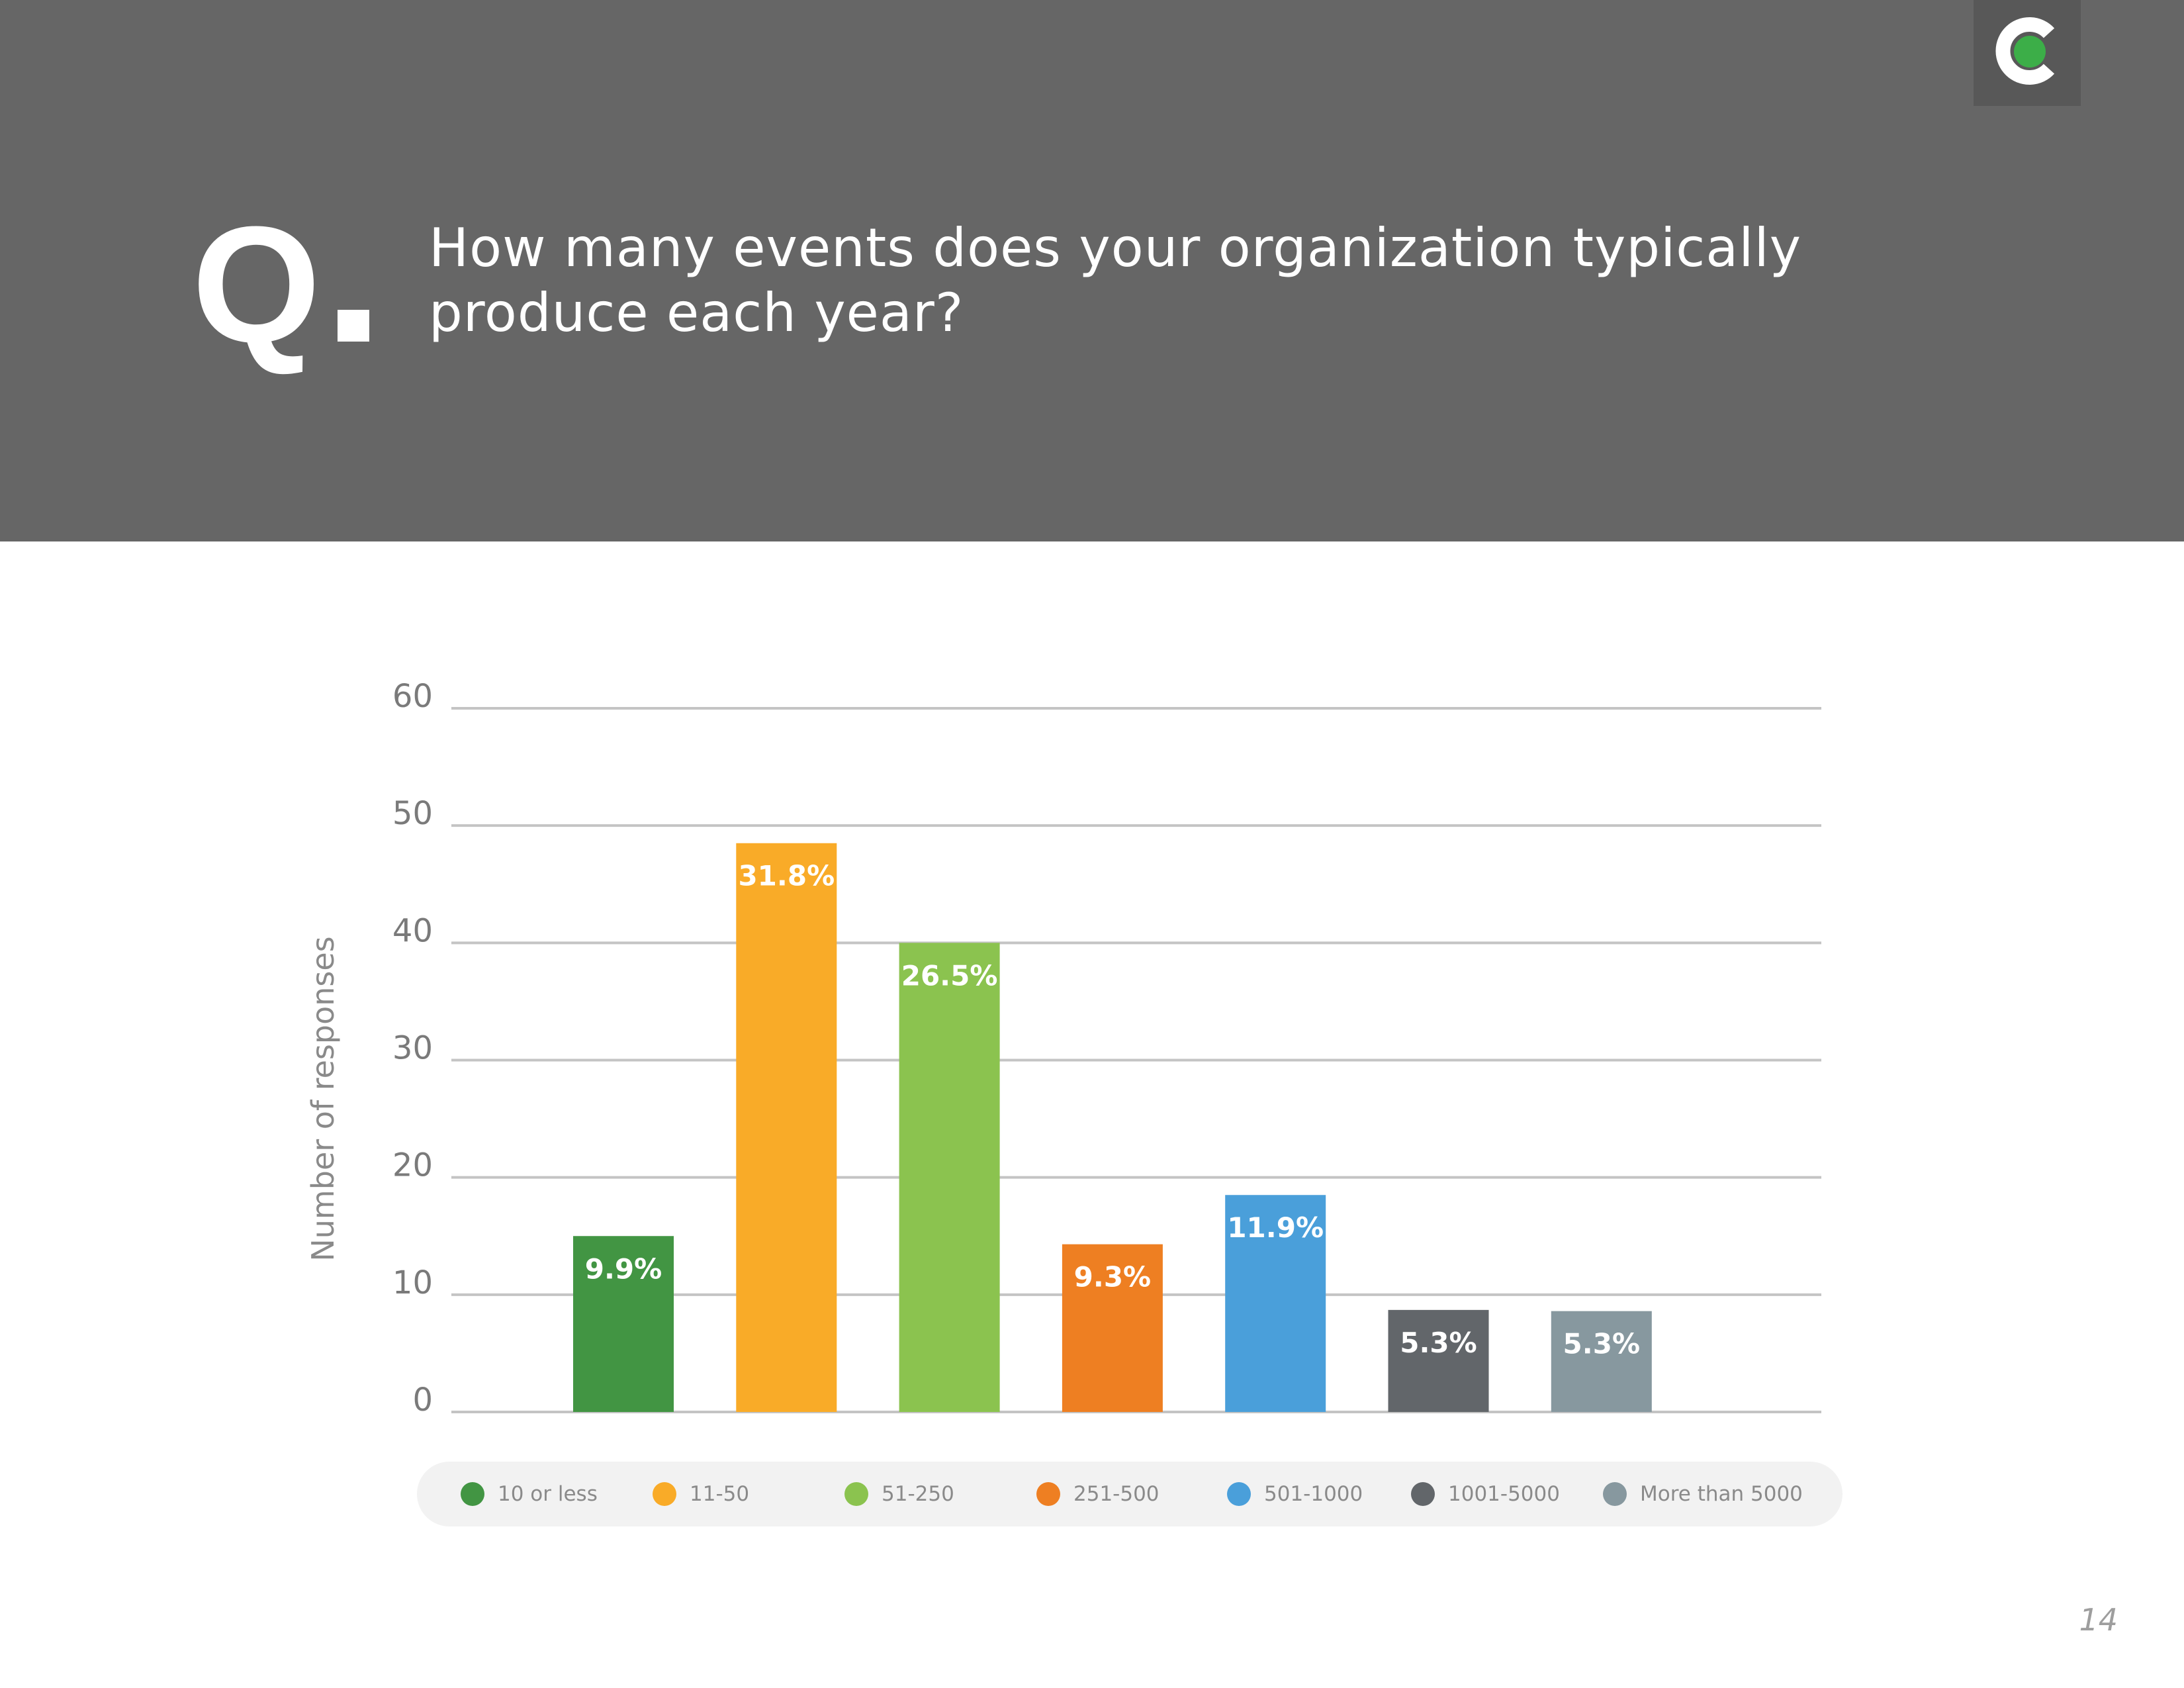 This screenshot has width=2184, height=1688. I want to click on q-mark: Q, so click(256, 284).